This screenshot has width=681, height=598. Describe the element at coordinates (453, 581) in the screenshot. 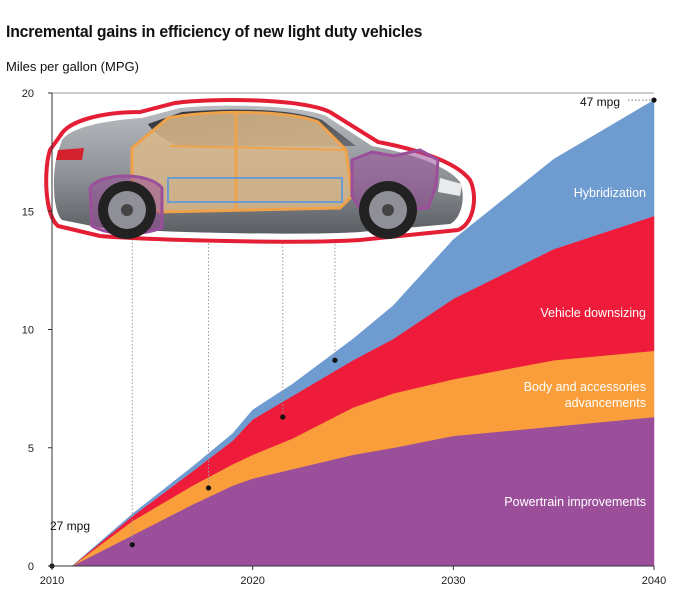

I see `x-tick-label: 2030` at that location.